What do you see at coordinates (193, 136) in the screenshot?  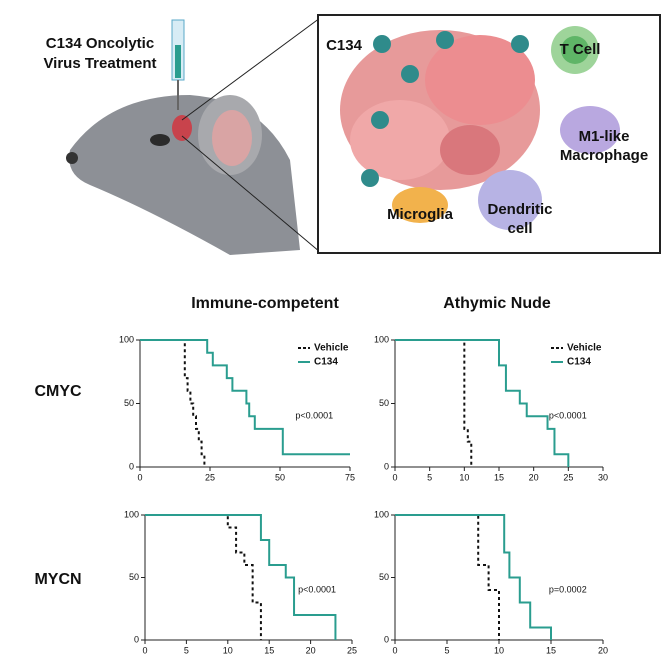 I see `mouse-illustration` at bounding box center [193, 136].